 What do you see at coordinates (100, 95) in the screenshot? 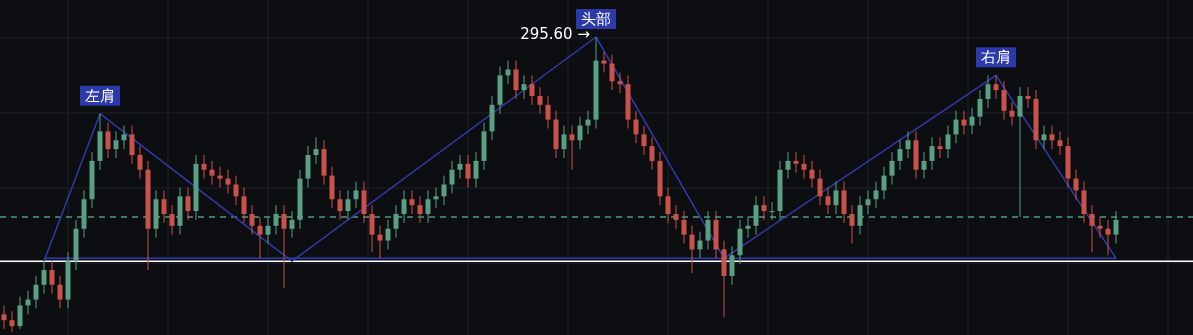
I see `annotation: 左肩` at bounding box center [100, 95].